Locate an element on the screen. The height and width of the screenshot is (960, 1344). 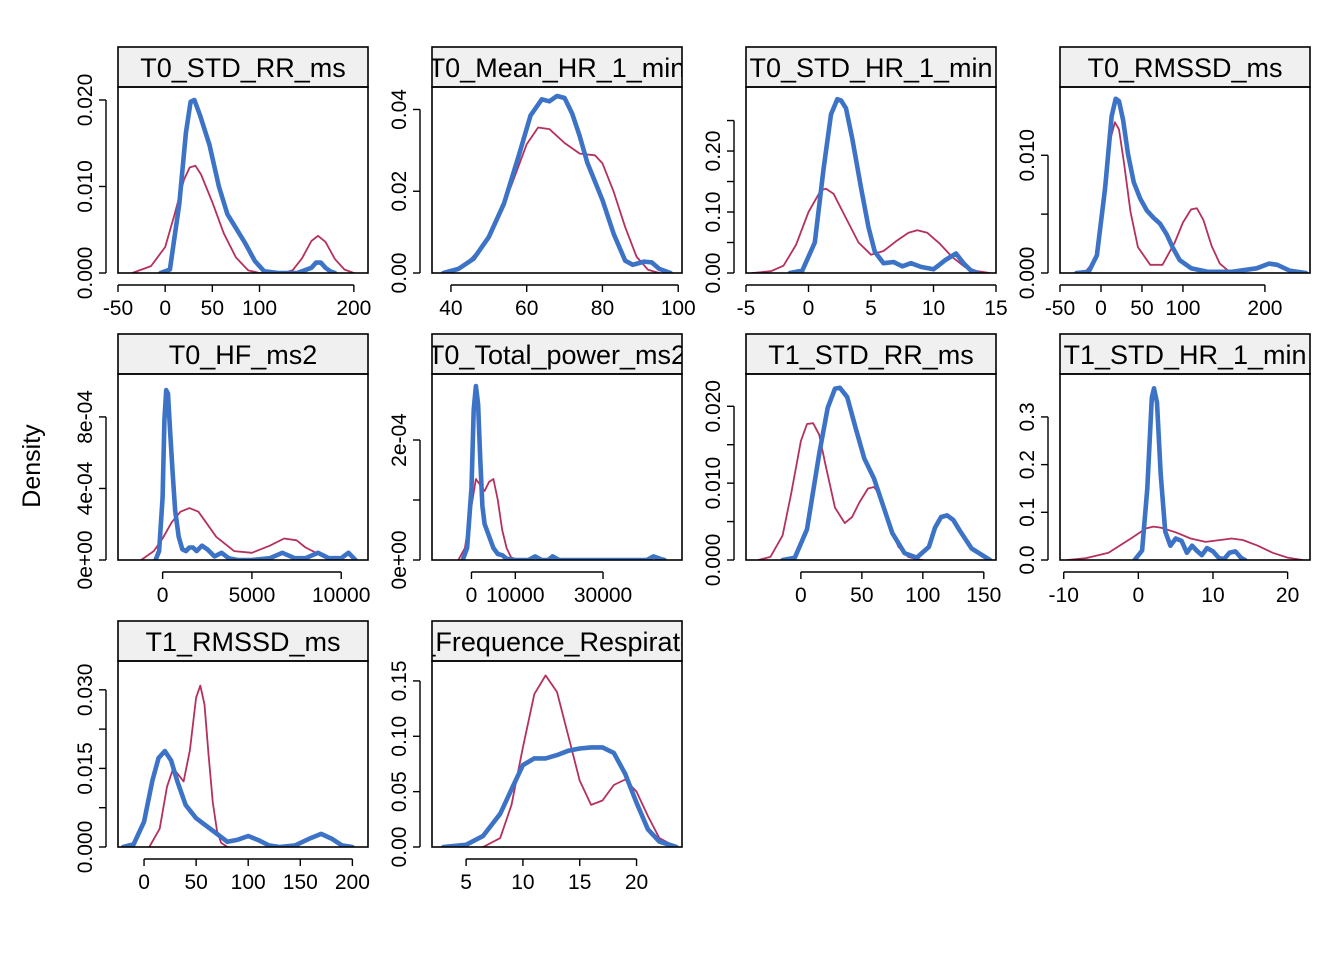
density-panel: T0_STD_RR_ms -50 0 50 100 200 0.000 0.010 0.020 is located at coordinates (222, 183).